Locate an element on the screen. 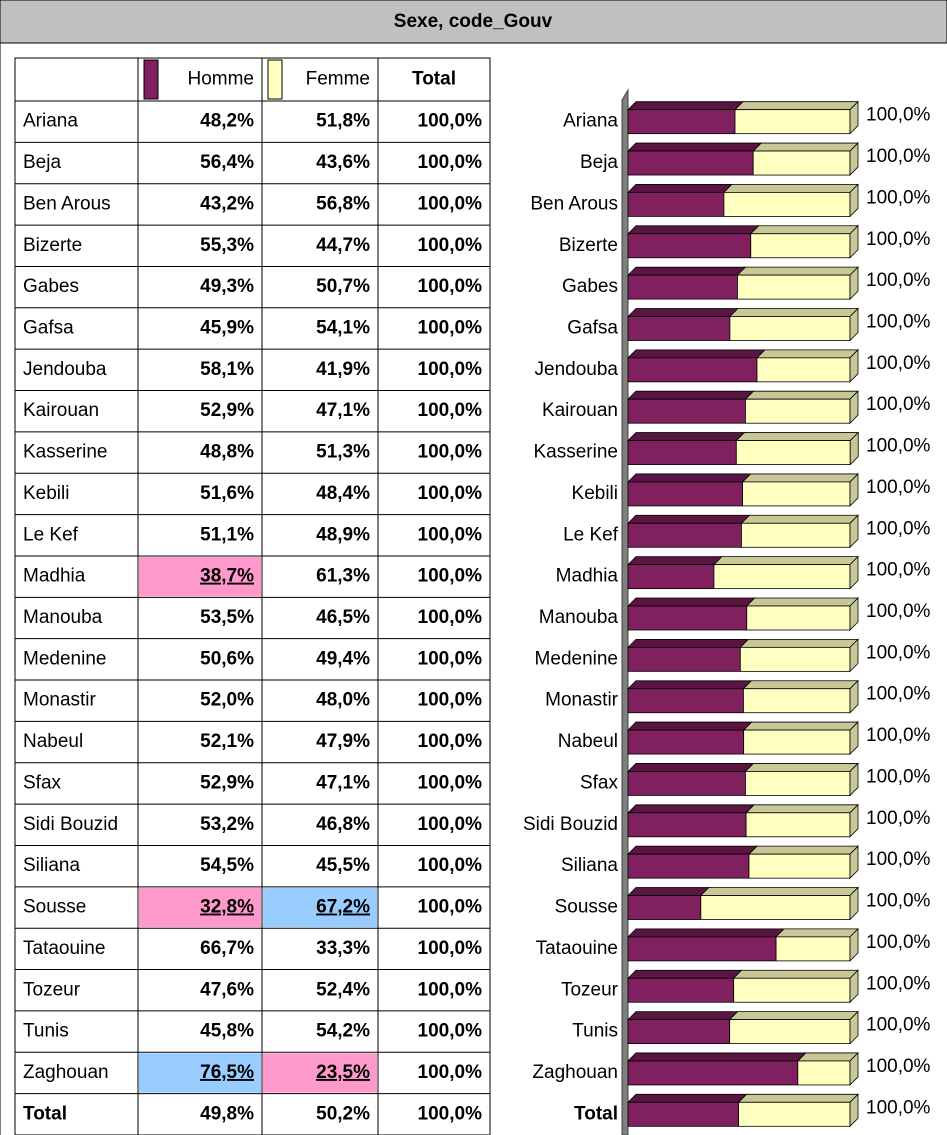 The image size is (947, 1135). category-label: Kasserine is located at coordinates (576, 452).